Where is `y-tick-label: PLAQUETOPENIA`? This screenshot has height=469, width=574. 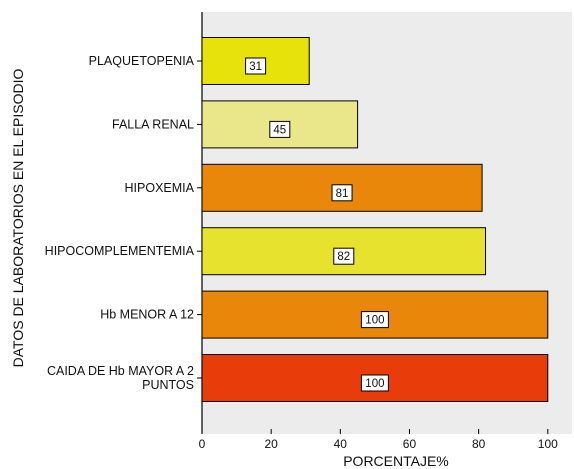
y-tick-label: PLAQUETOPENIA is located at coordinates (142, 61).